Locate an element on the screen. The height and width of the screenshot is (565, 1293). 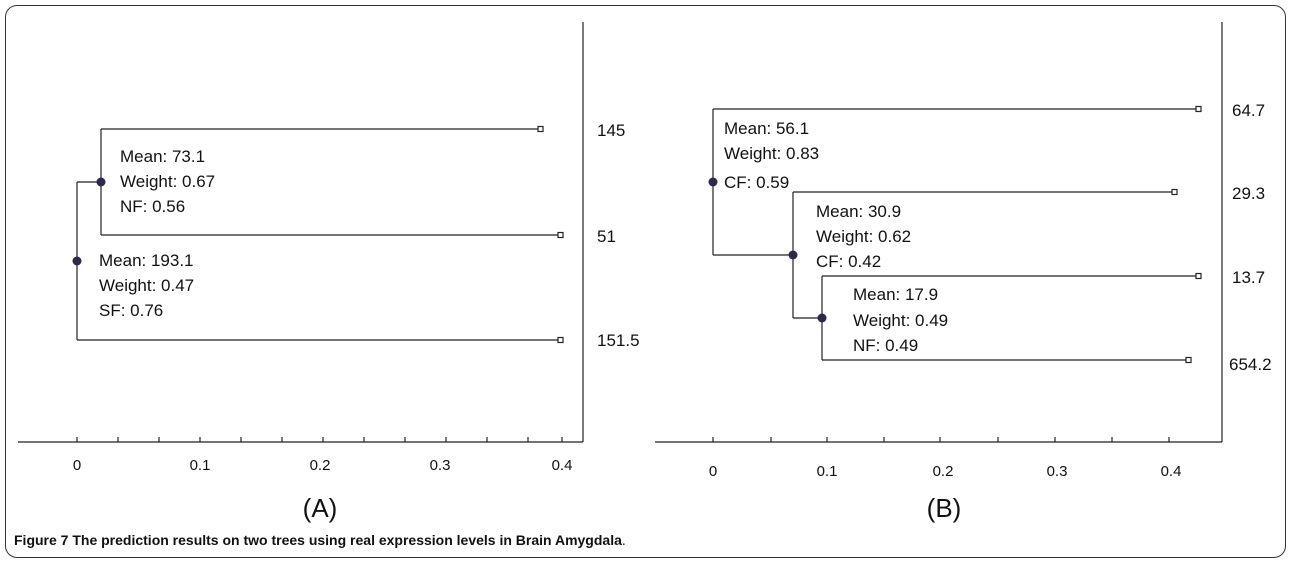
node-factor-label: NF: 0.56 is located at coordinates (152, 206).